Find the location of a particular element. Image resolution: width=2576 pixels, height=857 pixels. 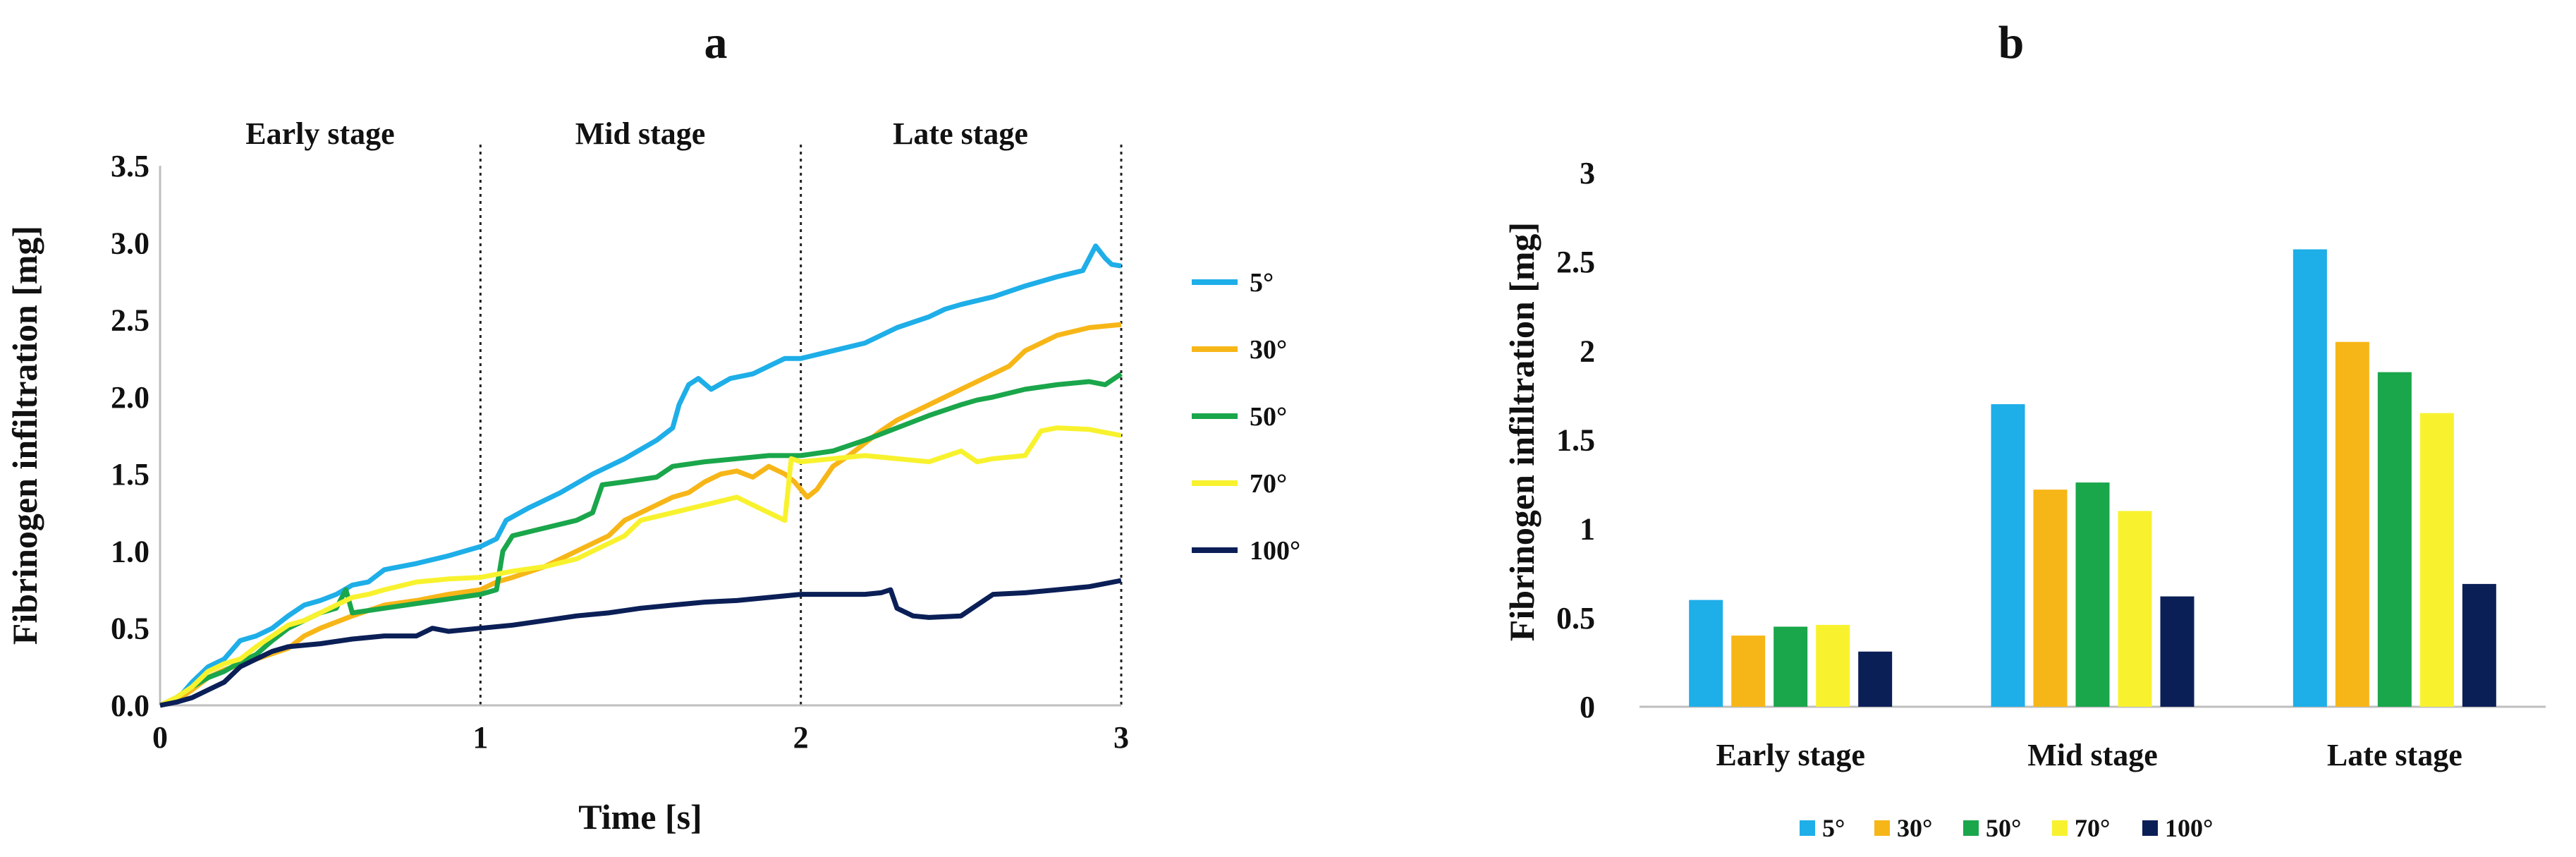

bar-early-stage-50deg is located at coordinates (1791, 666).